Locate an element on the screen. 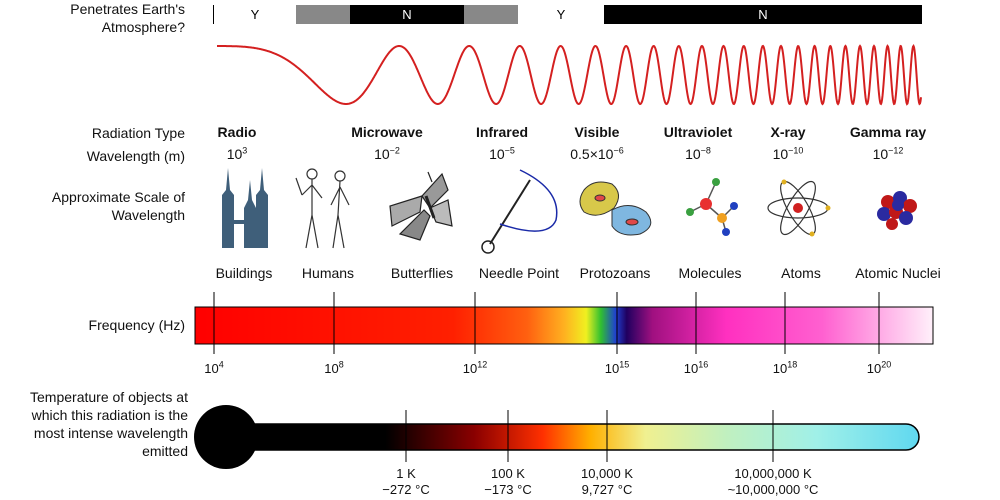  scale-name: Atoms is located at coordinates (801, 273).